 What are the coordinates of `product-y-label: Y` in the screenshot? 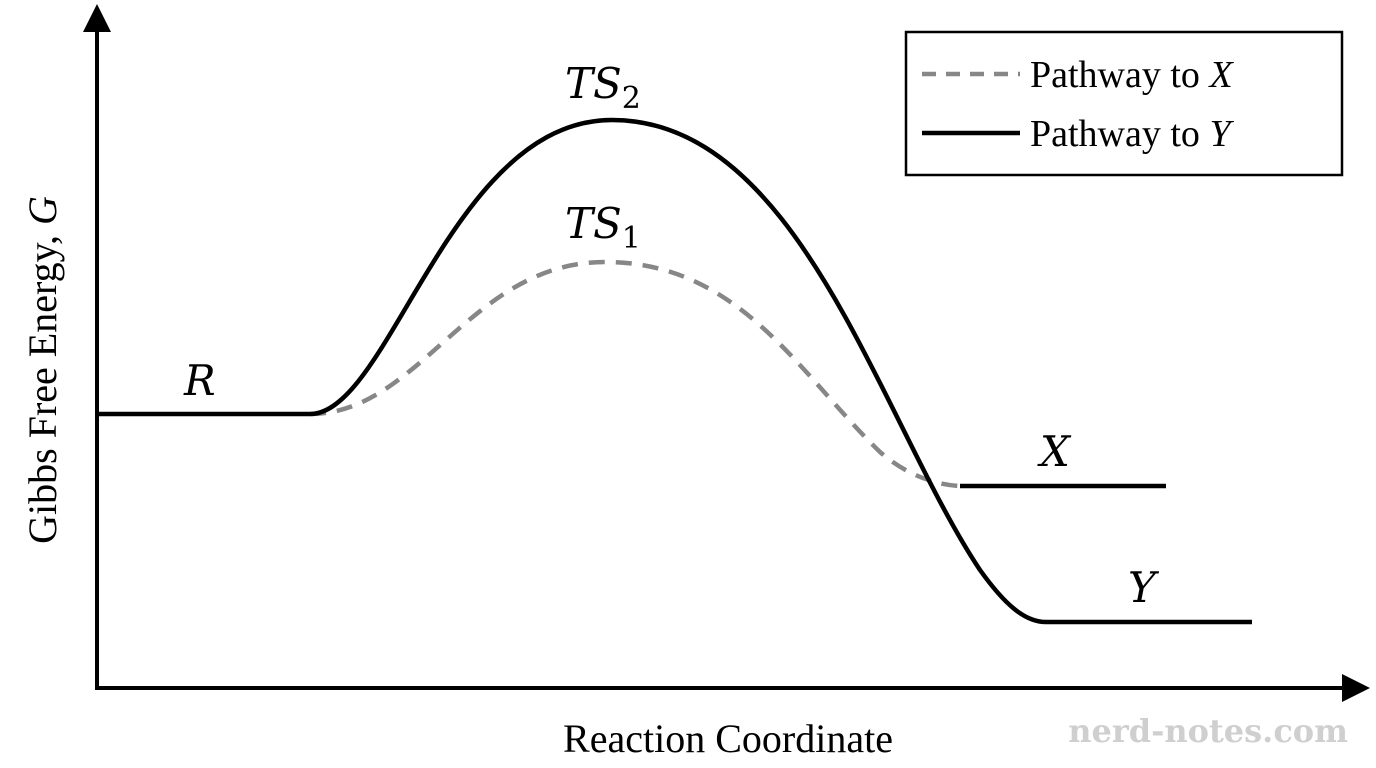 It's located at (1144, 587).